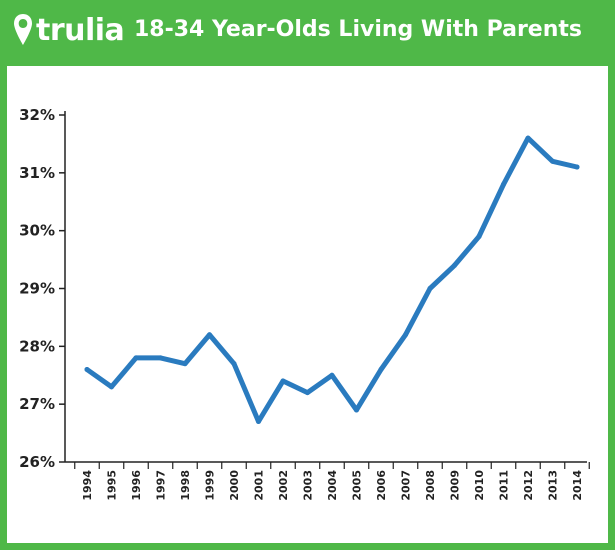 The height and width of the screenshot is (550, 615). Describe the element at coordinates (210, 485) in the screenshot. I see `x-tick-label: 1999` at that location.